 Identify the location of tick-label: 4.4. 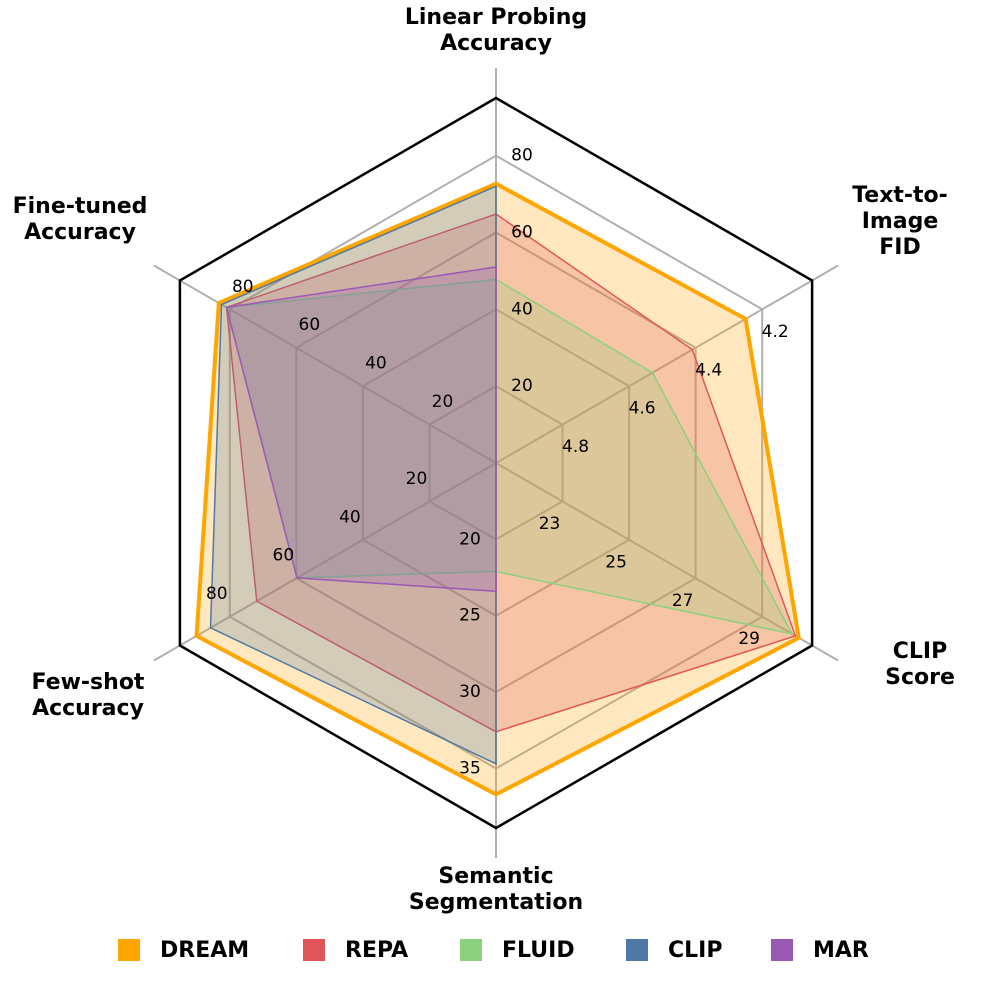
(708, 370).